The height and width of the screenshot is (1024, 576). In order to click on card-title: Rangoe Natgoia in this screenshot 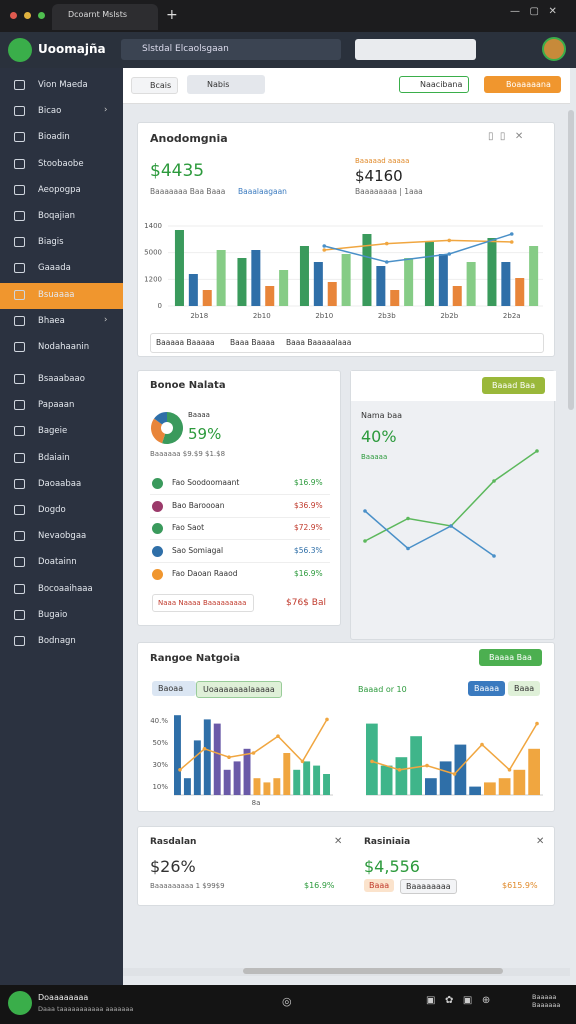, I will do `click(195, 658)`.